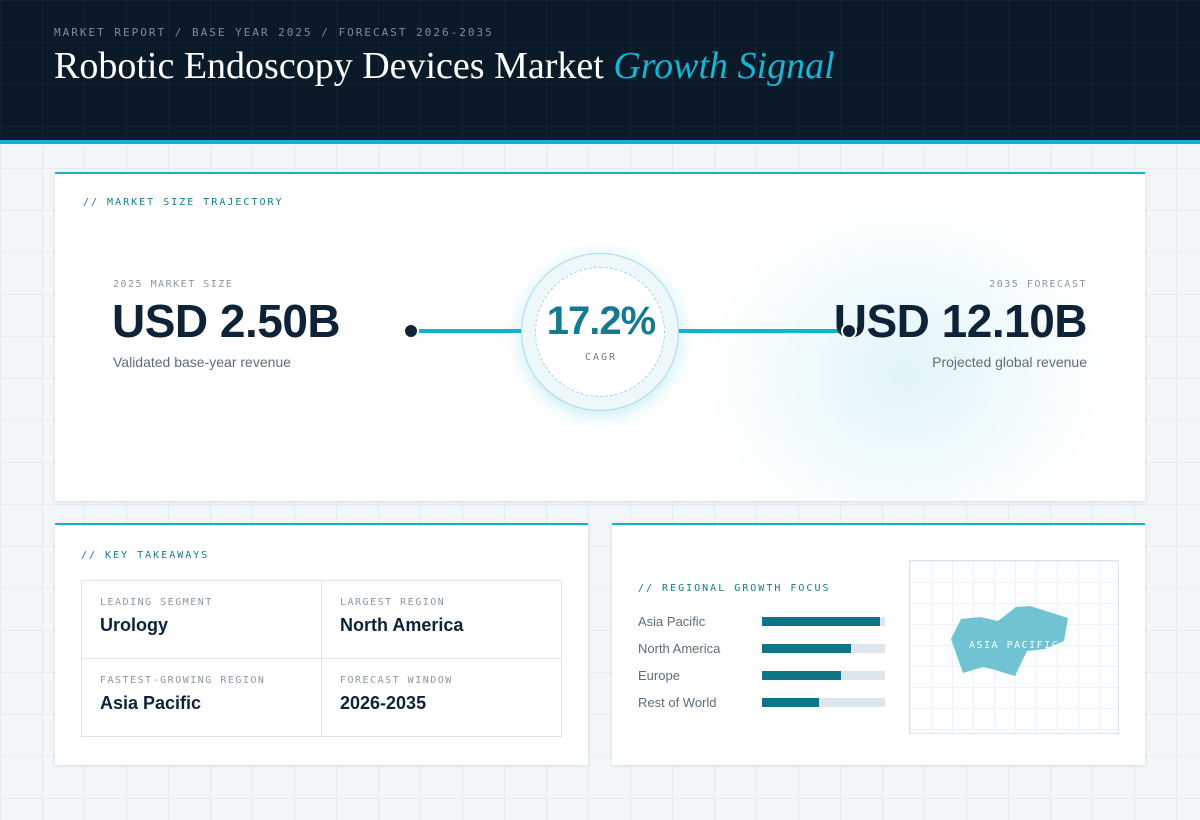 The height and width of the screenshot is (820, 1200). I want to click on cagr-inner-circle: 17.2% CAGR, so click(600, 332).